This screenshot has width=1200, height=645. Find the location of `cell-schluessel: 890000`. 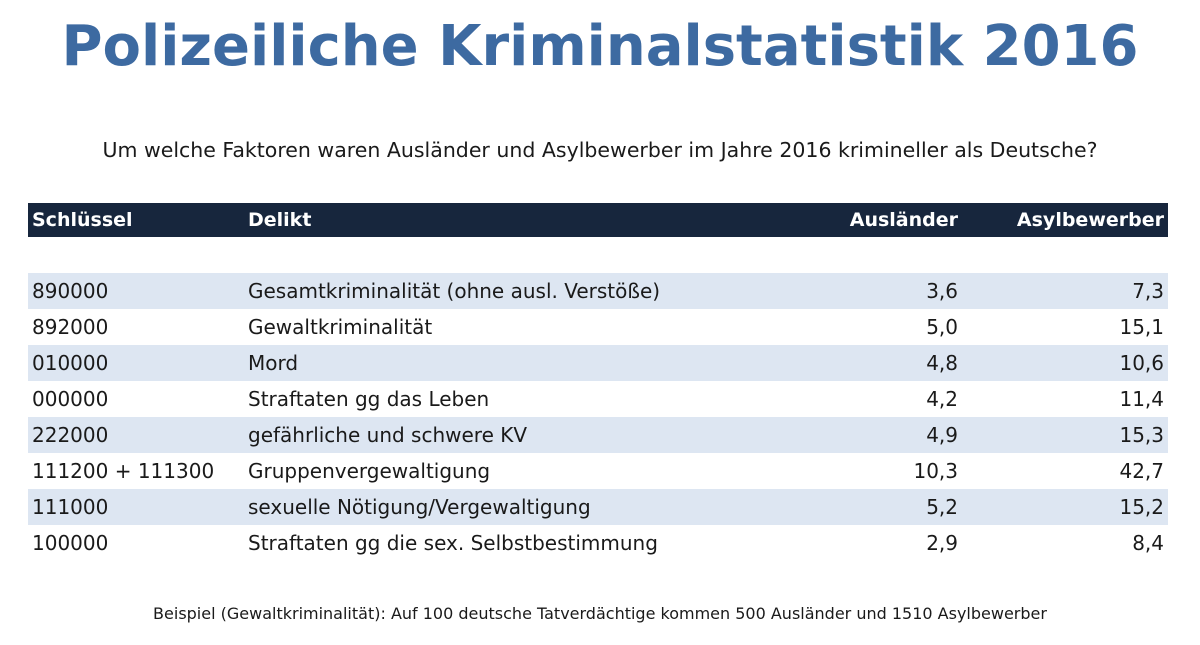

cell-schluessel: 890000 is located at coordinates (70, 291).